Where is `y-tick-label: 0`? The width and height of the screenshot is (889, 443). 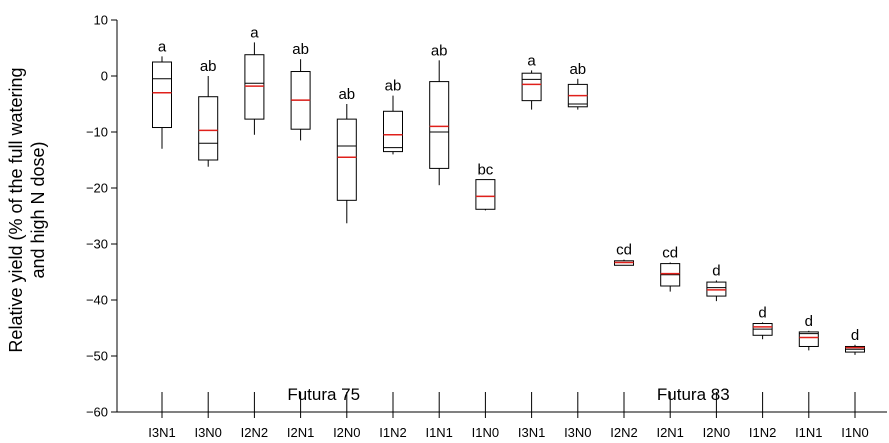 y-tick-label: 0 is located at coordinates (104, 76).